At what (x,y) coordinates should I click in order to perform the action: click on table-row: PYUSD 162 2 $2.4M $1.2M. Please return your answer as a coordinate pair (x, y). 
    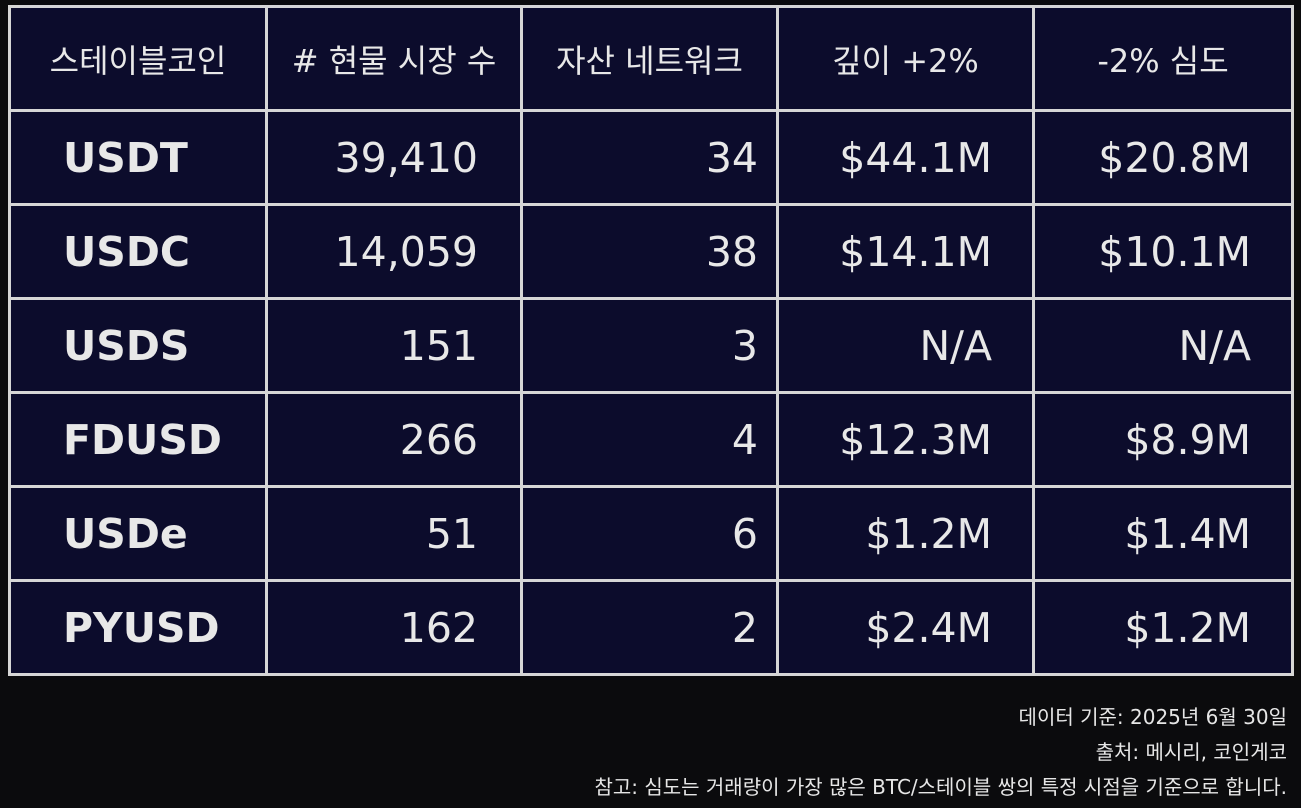
    Looking at the image, I should click on (651, 627).